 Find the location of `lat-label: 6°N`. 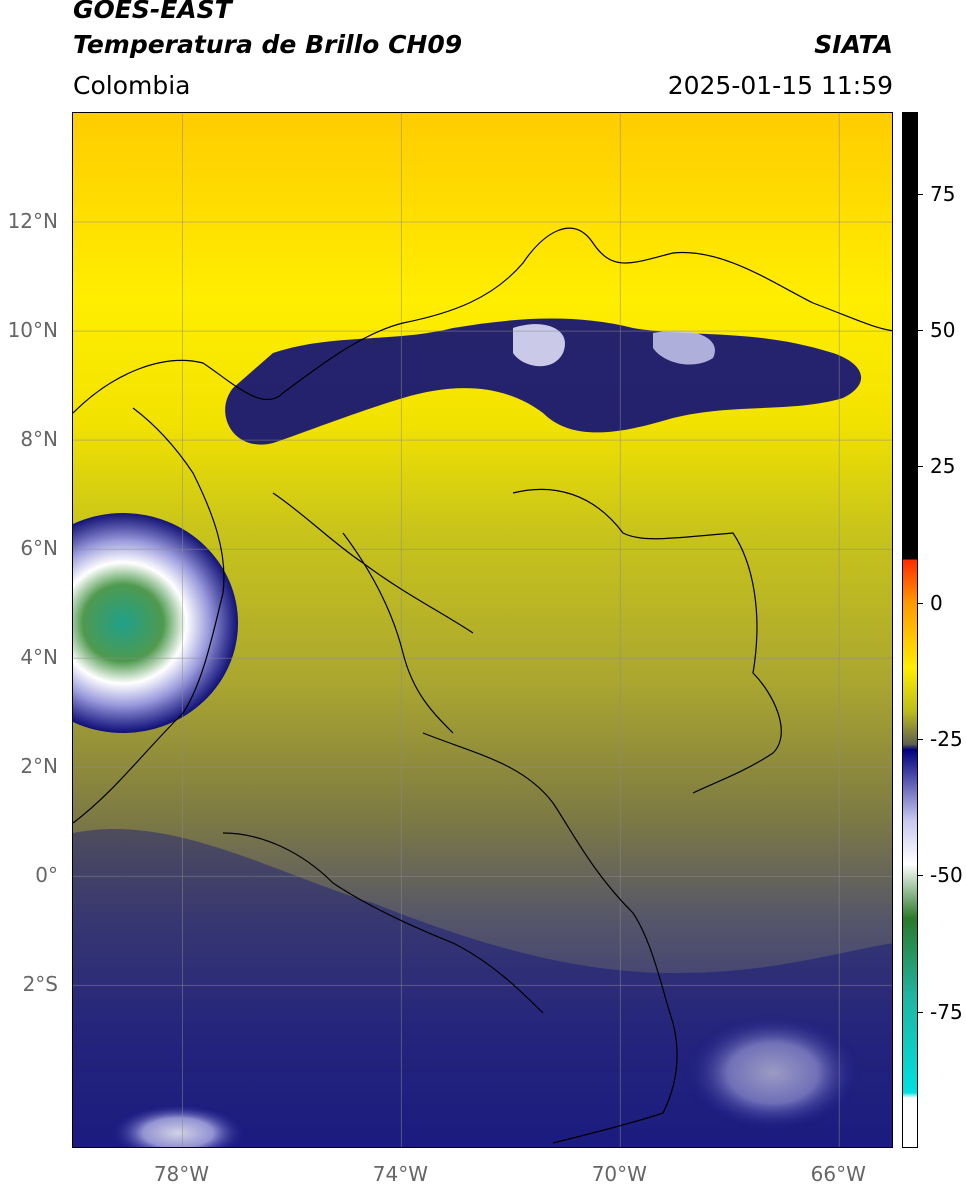

lat-label: 6°N is located at coordinates (39, 548).